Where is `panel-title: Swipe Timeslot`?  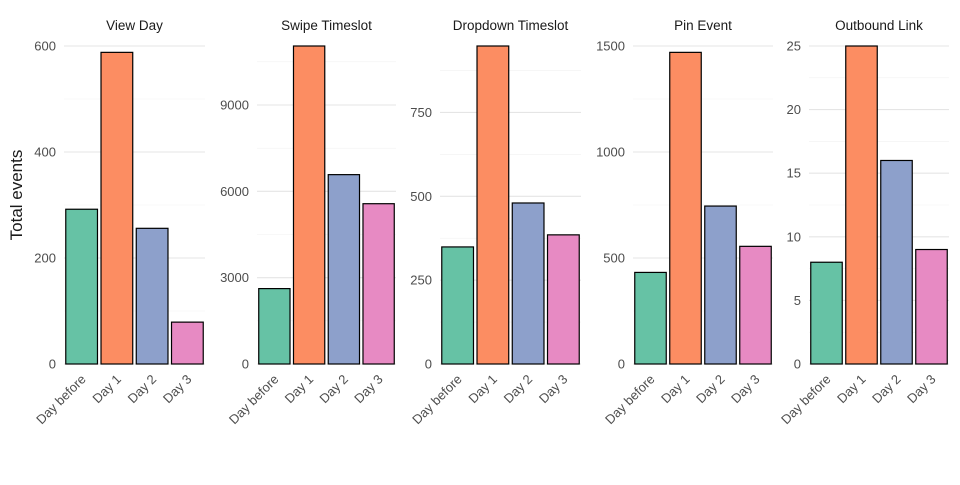
panel-title: Swipe Timeslot is located at coordinates (326, 25).